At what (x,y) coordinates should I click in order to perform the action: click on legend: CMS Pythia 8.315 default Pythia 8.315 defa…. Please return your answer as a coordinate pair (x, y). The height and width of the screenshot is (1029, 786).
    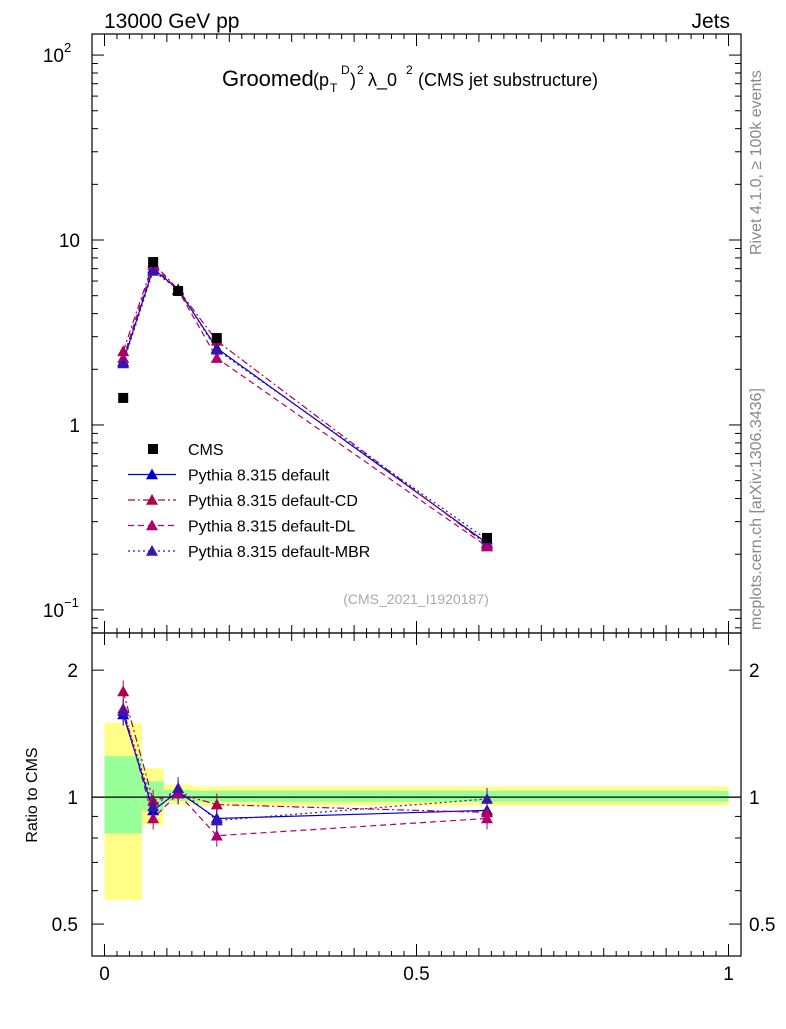
    Looking at the image, I should click on (249, 501).